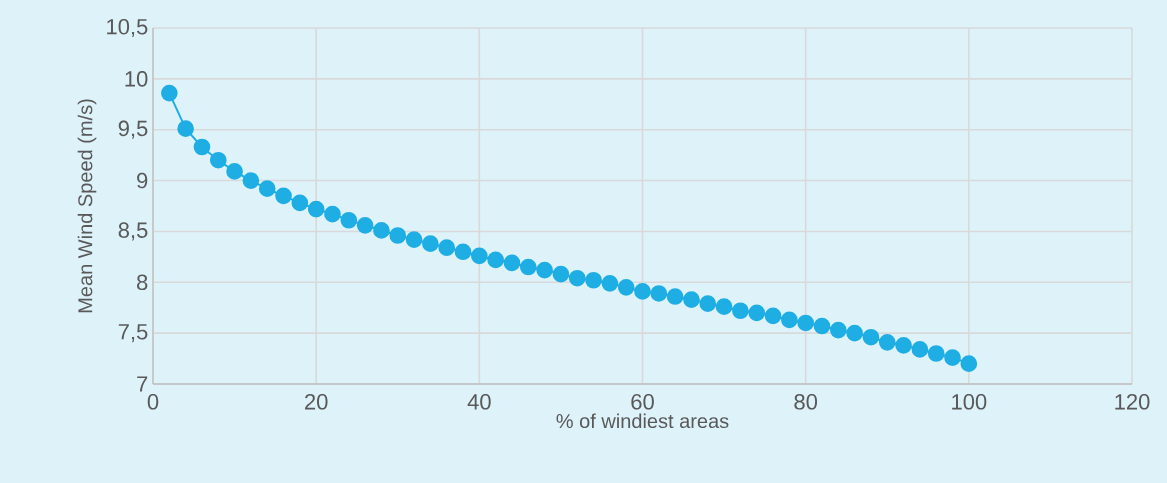  I want to click on x-tick-label: 20, so click(316, 402).